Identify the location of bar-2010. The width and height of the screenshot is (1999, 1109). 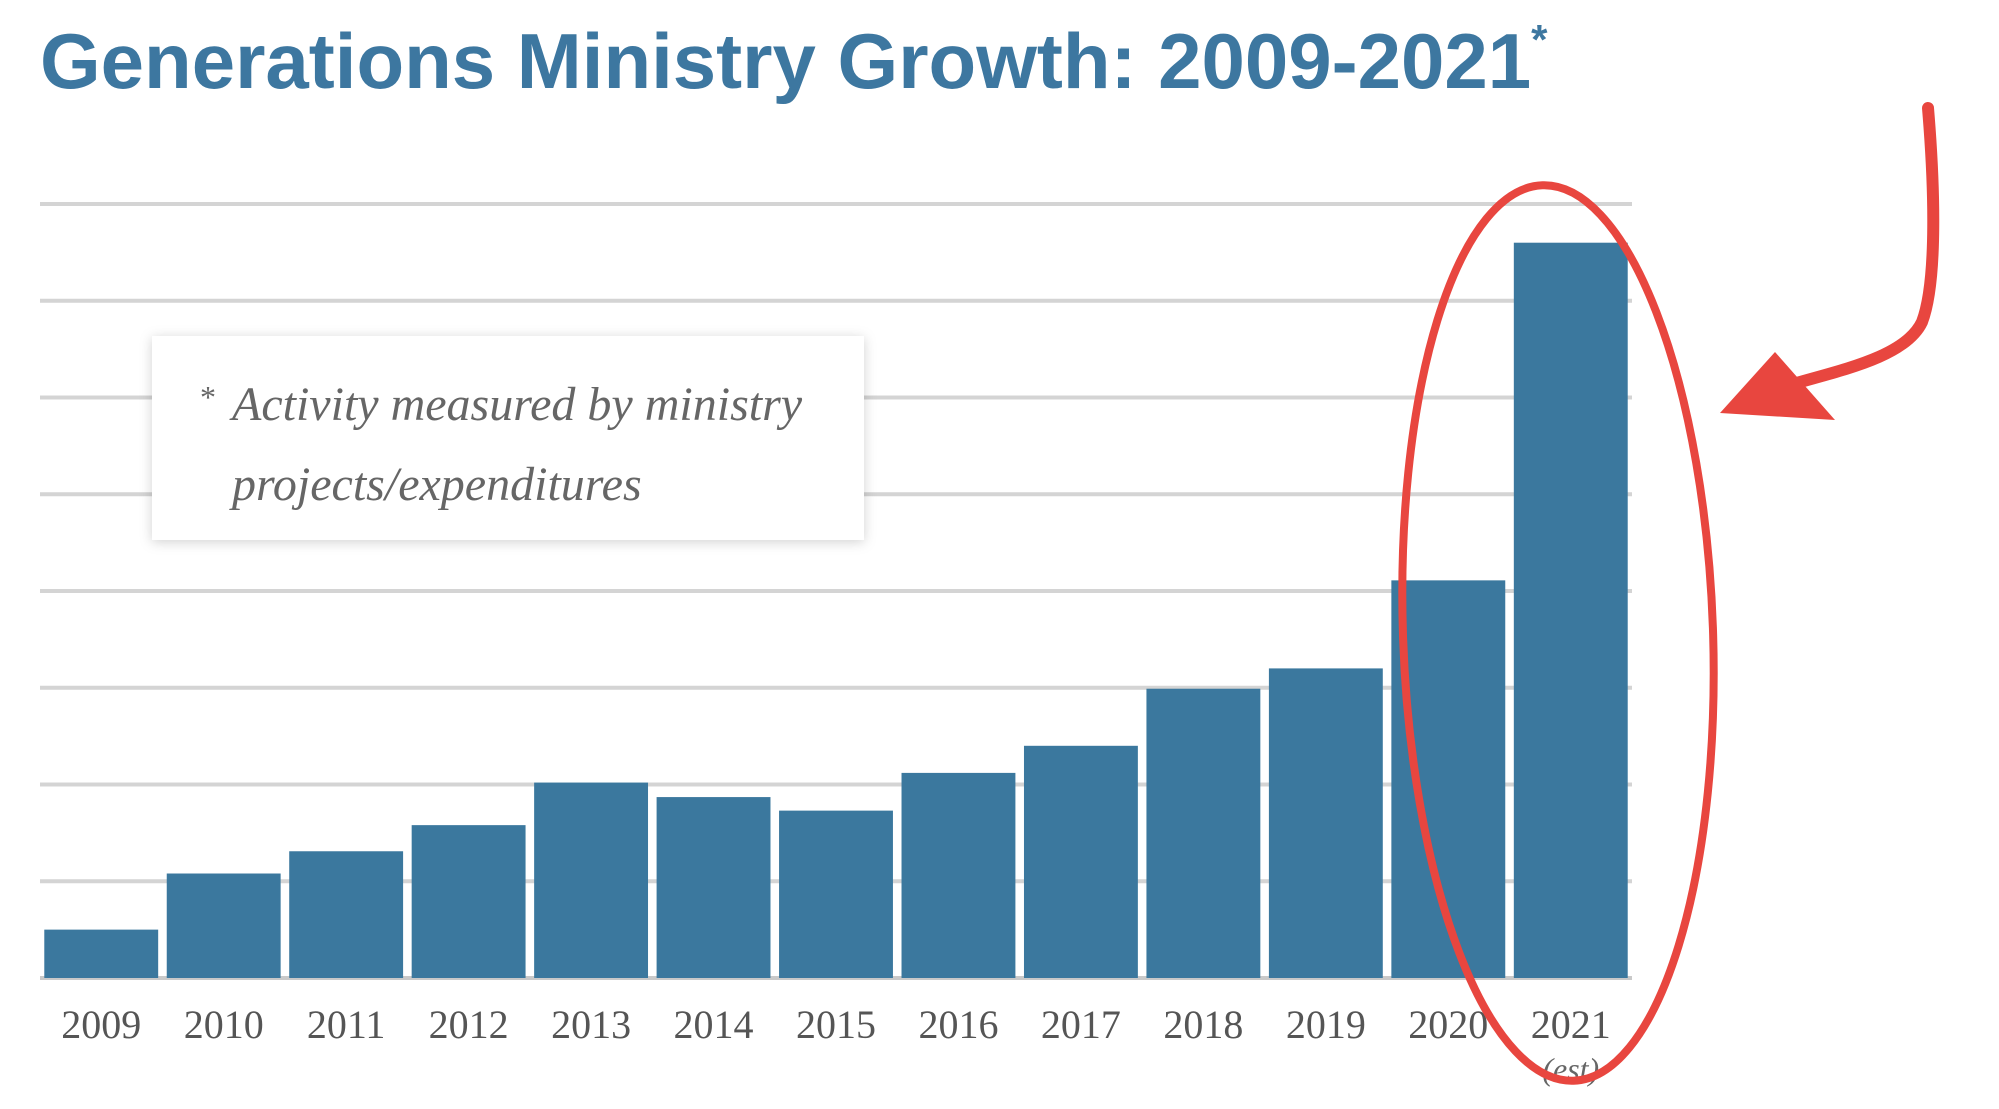
(223, 925).